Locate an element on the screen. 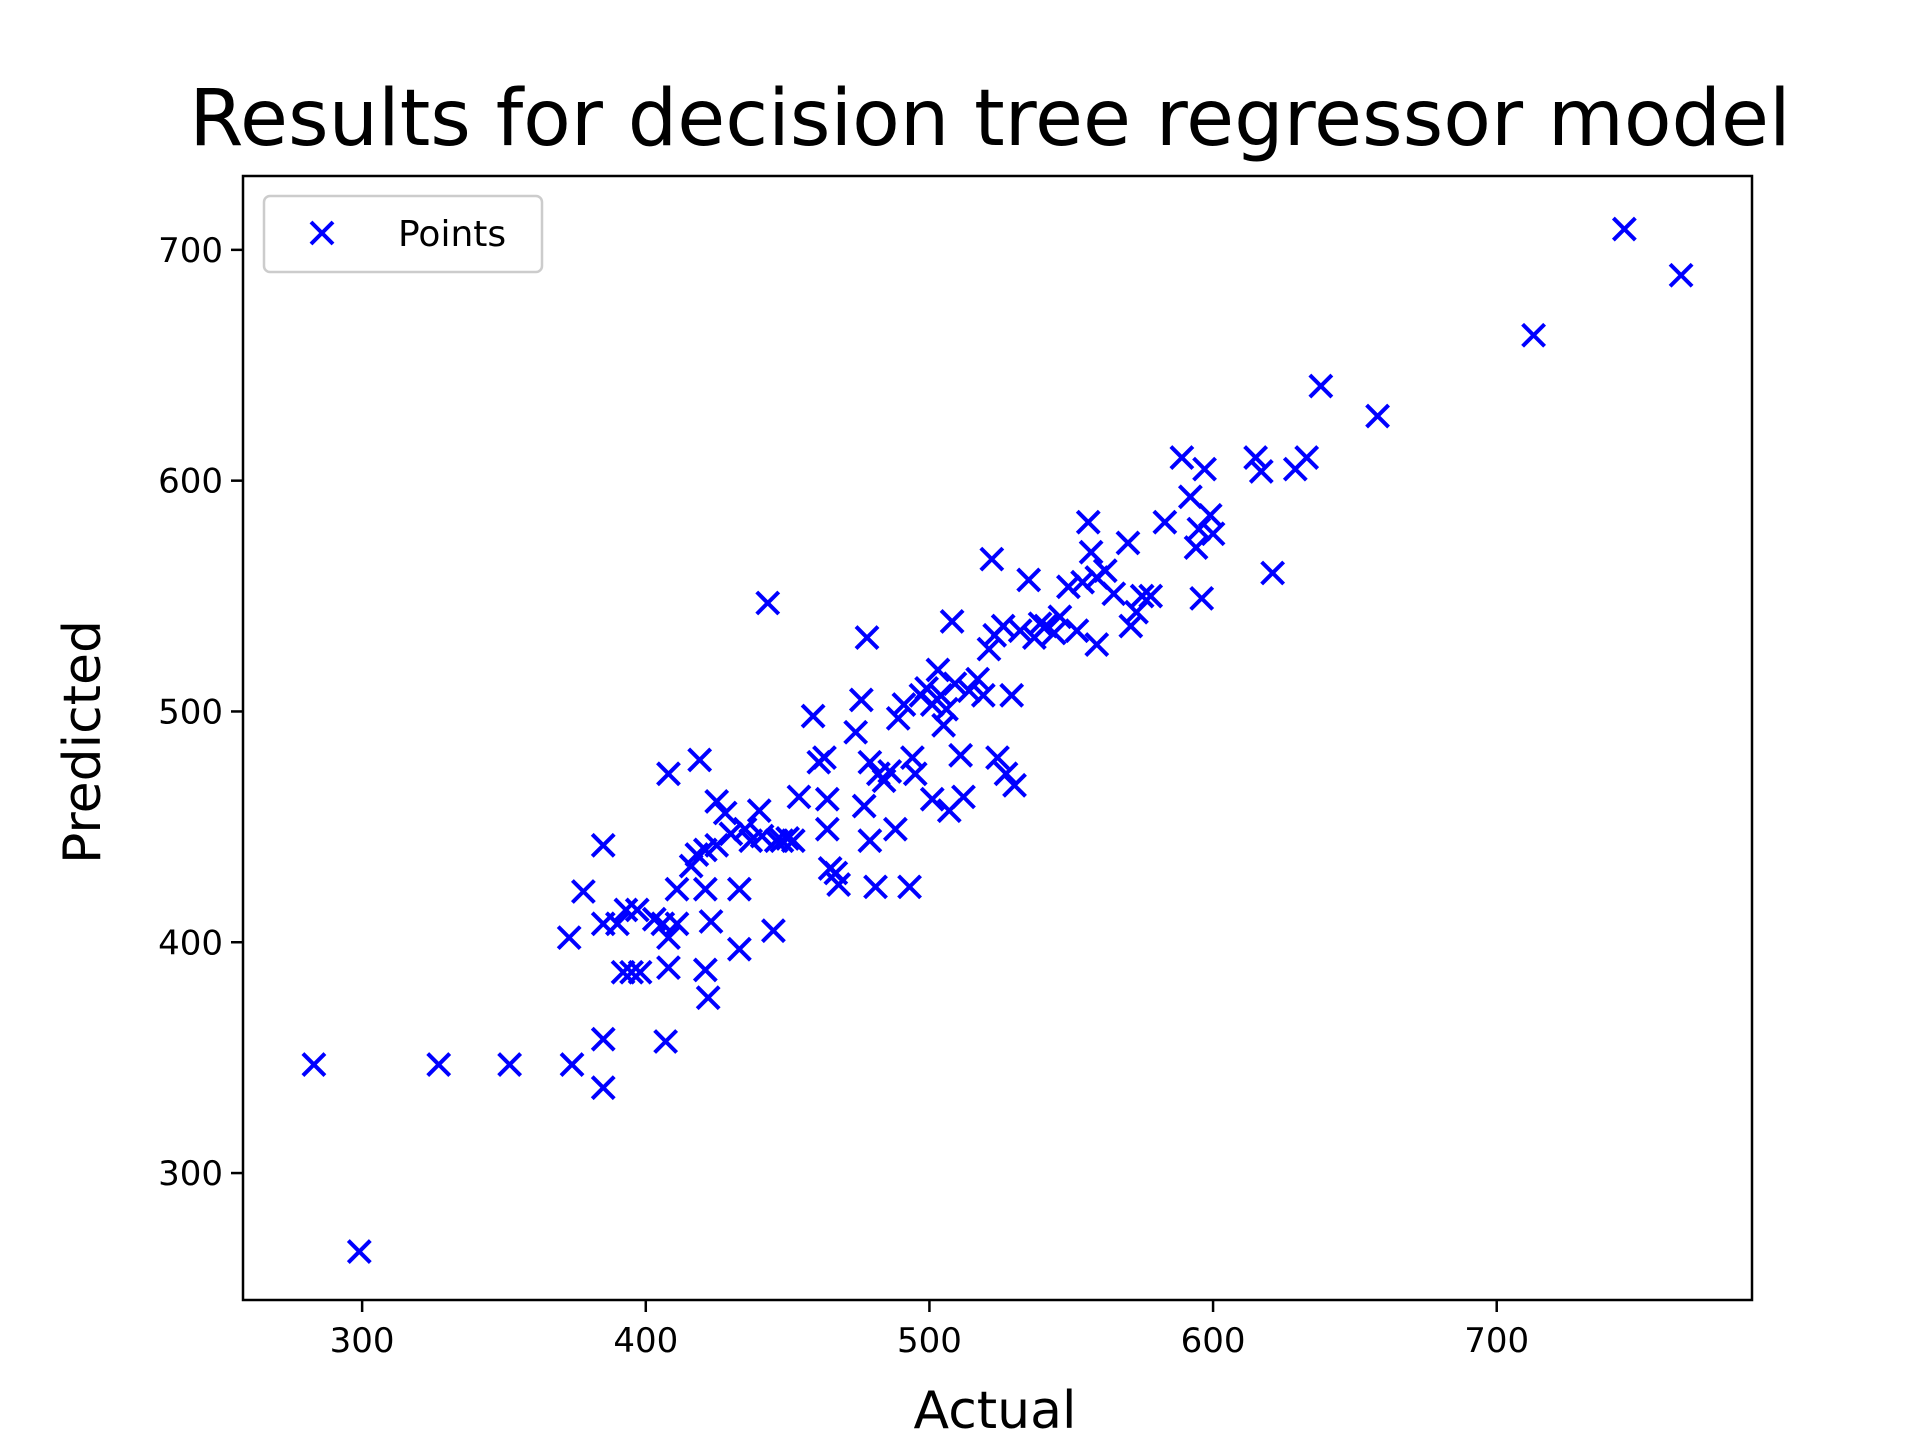 The image size is (1920, 1440). x-tick-label: 400 is located at coordinates (645, 1341).